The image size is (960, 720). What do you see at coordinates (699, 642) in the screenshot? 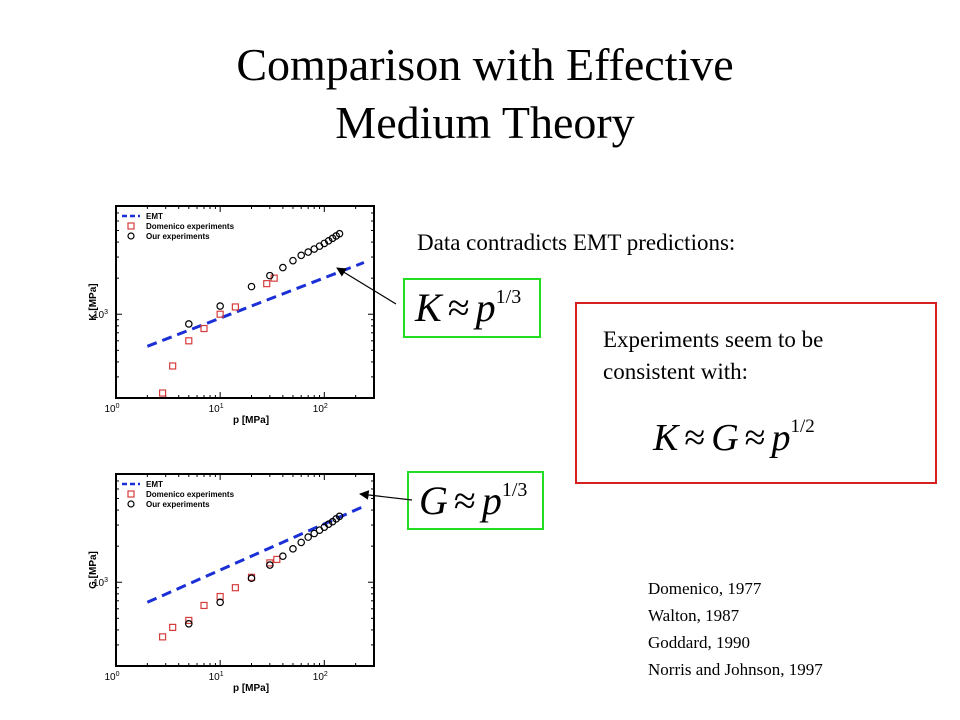
I see `reference-item: Goddard, 1990` at bounding box center [699, 642].